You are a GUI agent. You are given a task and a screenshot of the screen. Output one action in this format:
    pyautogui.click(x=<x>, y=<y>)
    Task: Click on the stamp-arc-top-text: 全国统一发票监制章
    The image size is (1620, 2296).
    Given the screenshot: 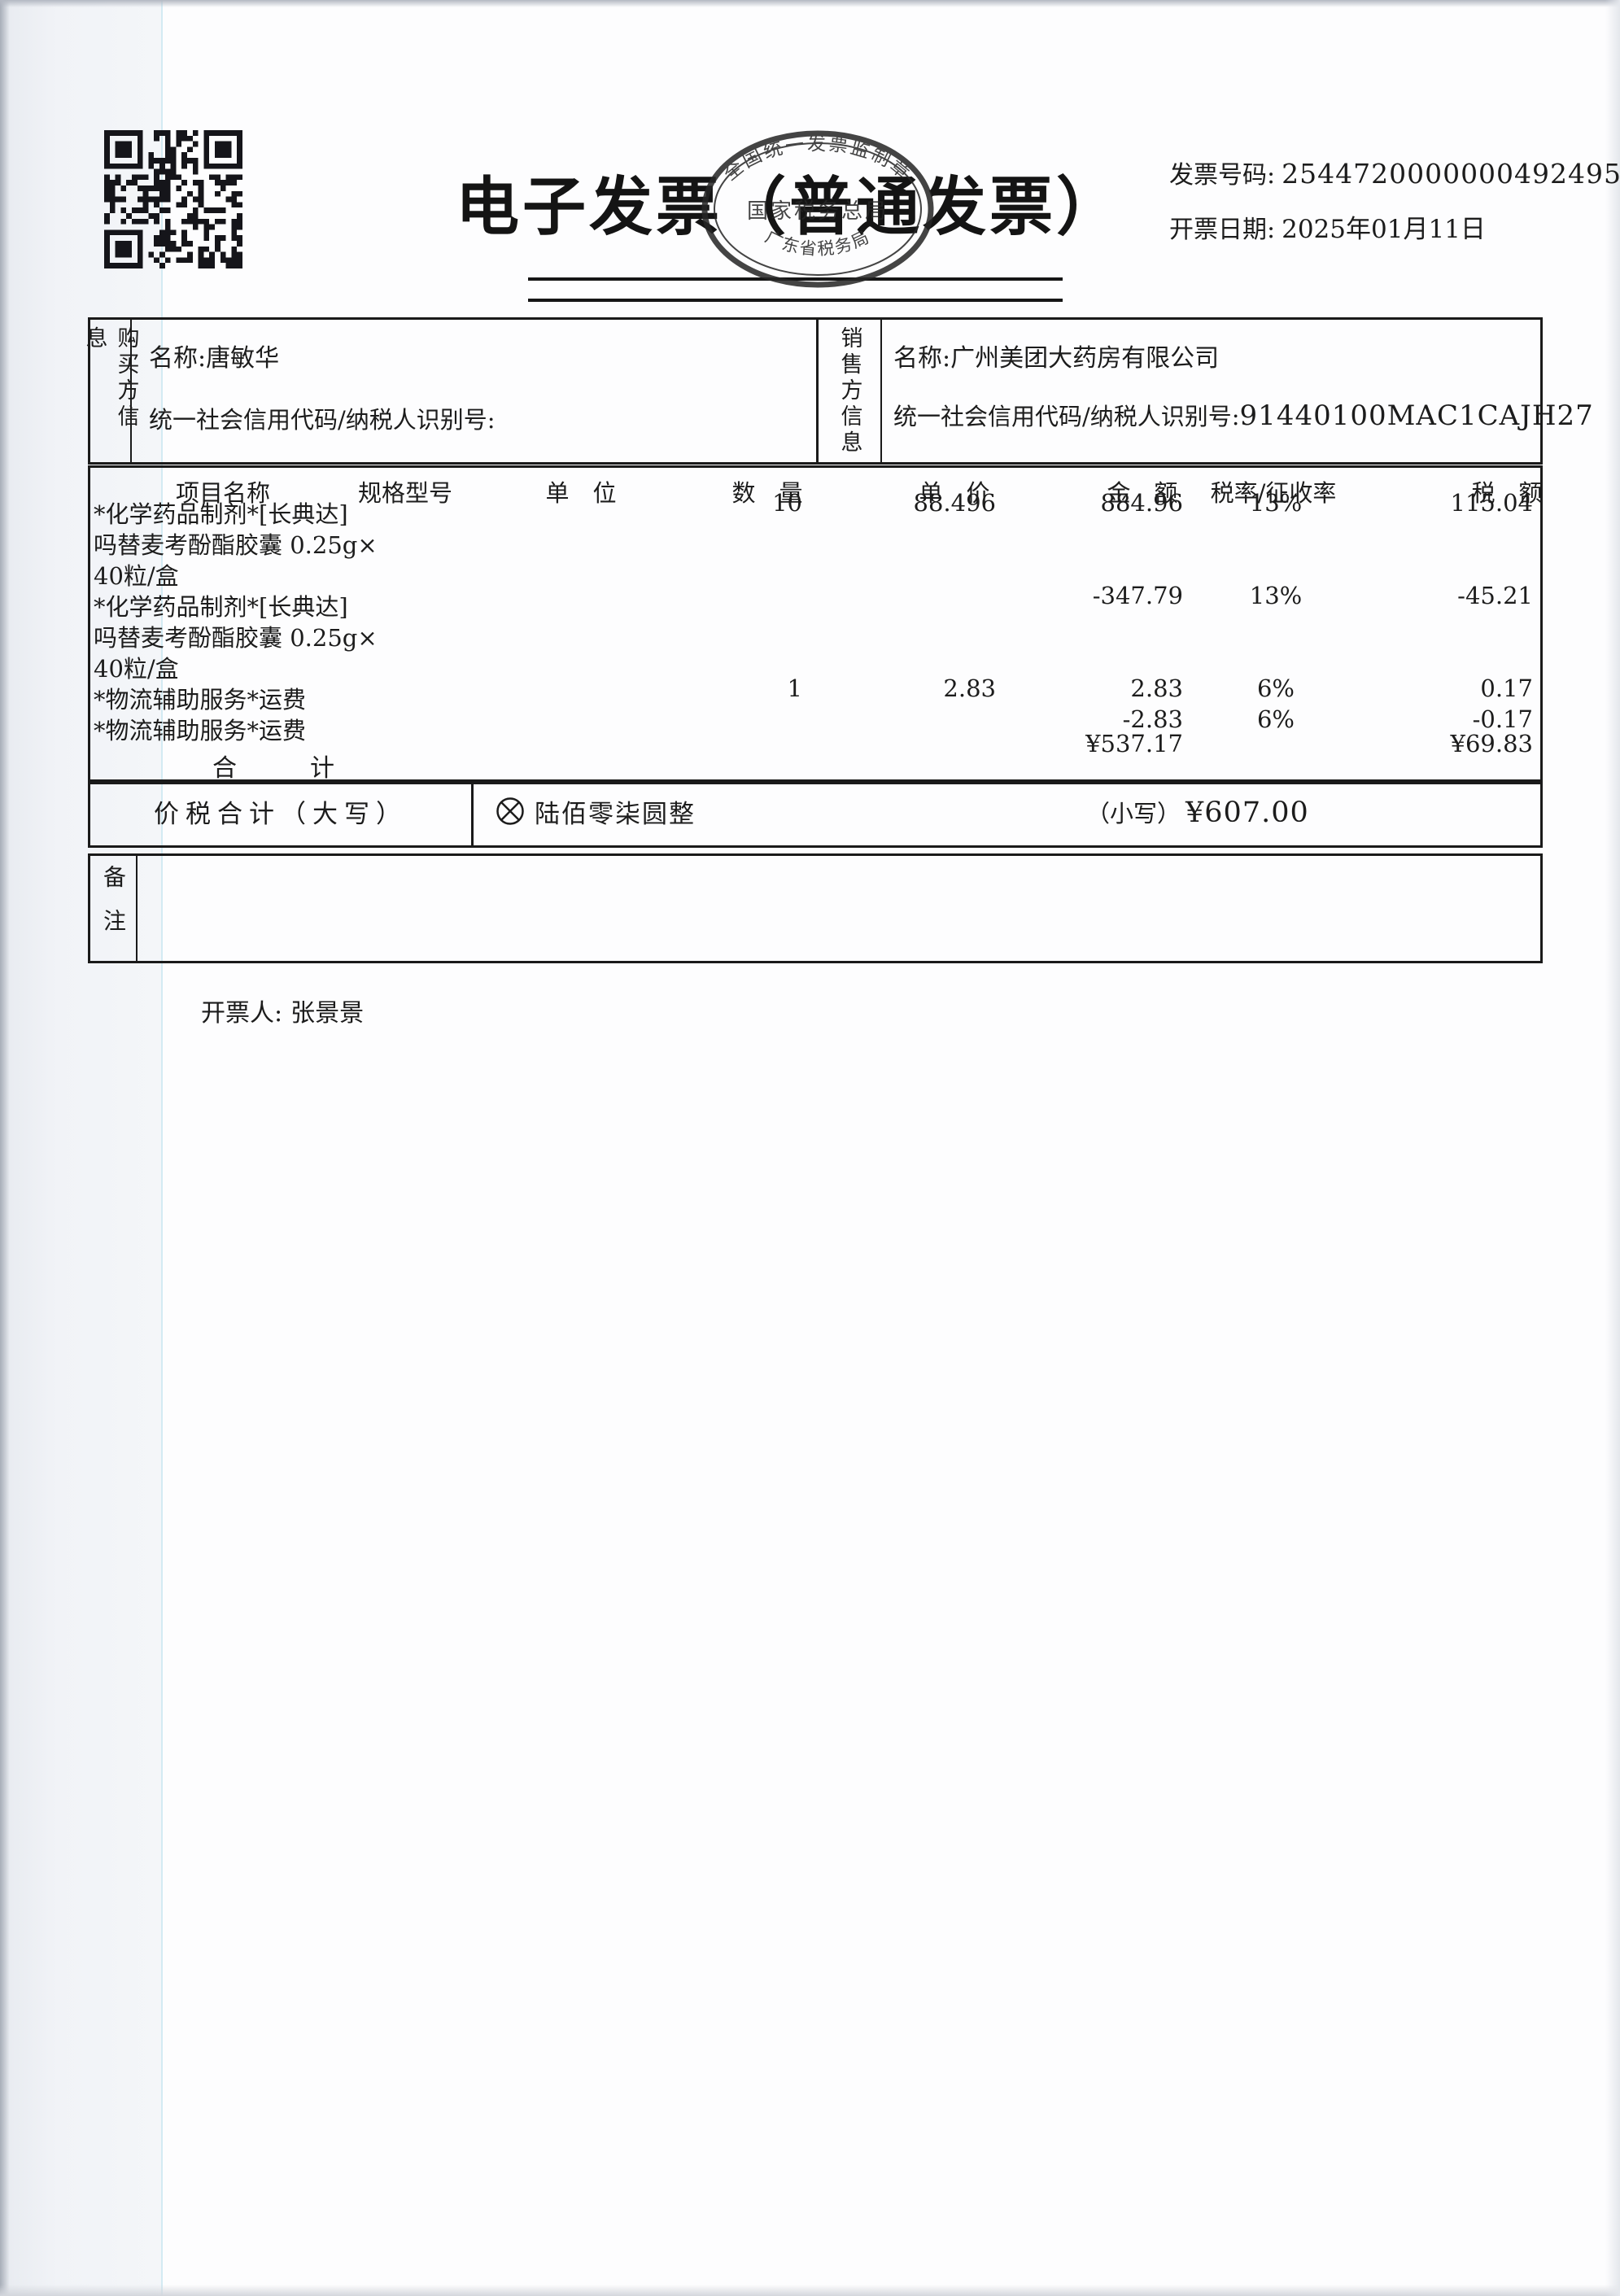 What is the action you would take?
    pyautogui.click(x=817, y=159)
    